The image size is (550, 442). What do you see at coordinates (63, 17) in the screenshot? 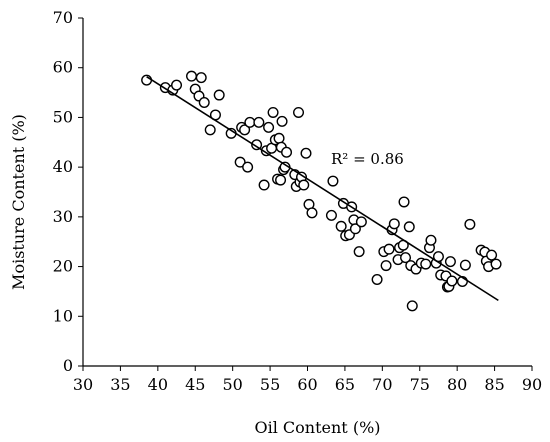
I see `y-tick-label: 70` at bounding box center [63, 17].